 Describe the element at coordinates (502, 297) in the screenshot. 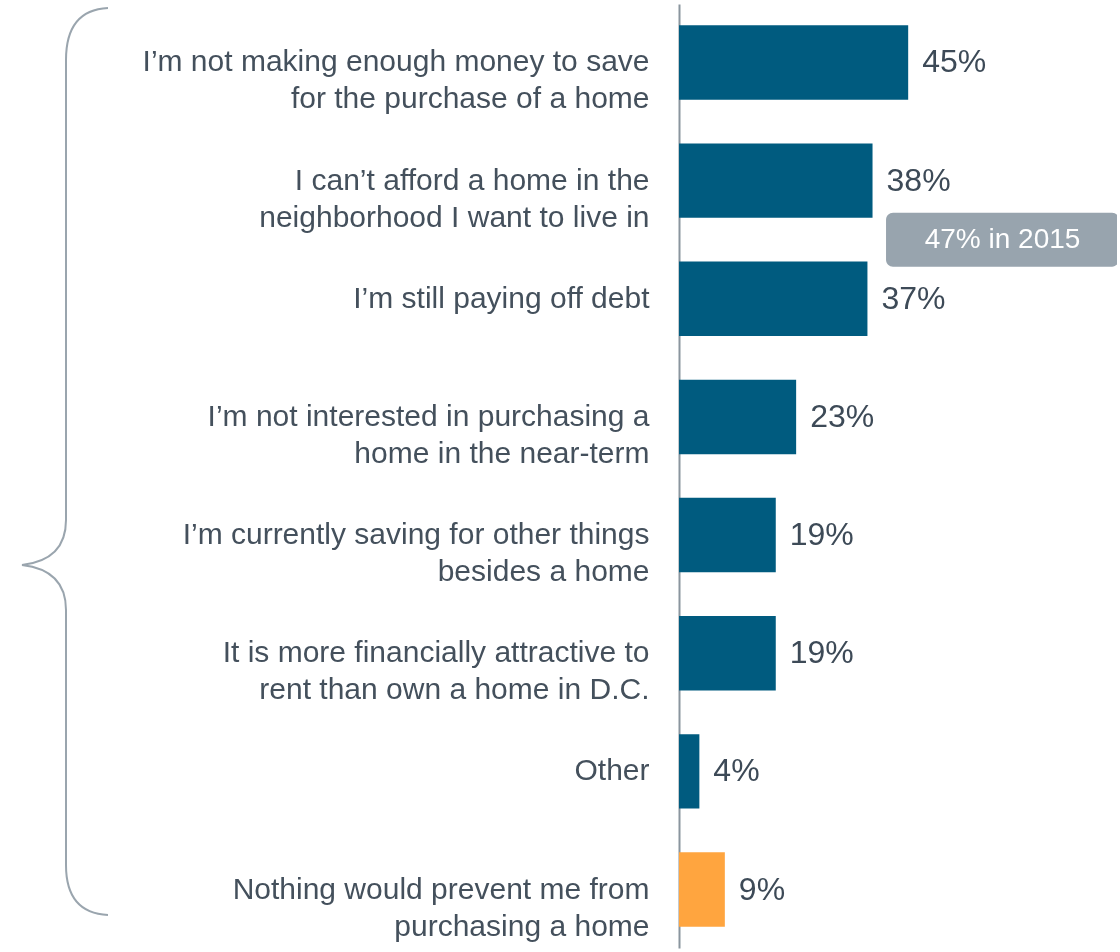

I see `y-tick-label: I’m still paying off debt` at that location.